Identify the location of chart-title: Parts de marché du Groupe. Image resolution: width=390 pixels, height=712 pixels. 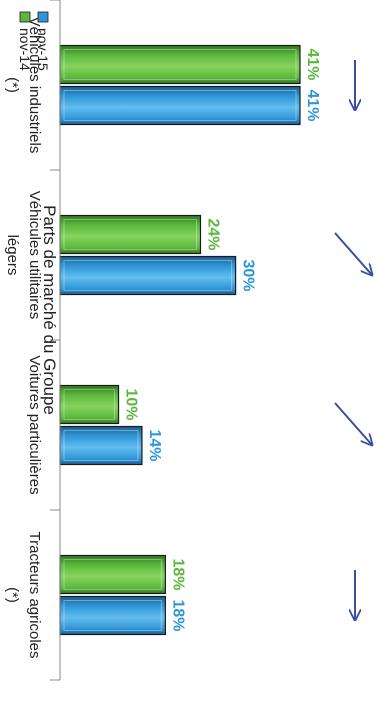
(49, 310).